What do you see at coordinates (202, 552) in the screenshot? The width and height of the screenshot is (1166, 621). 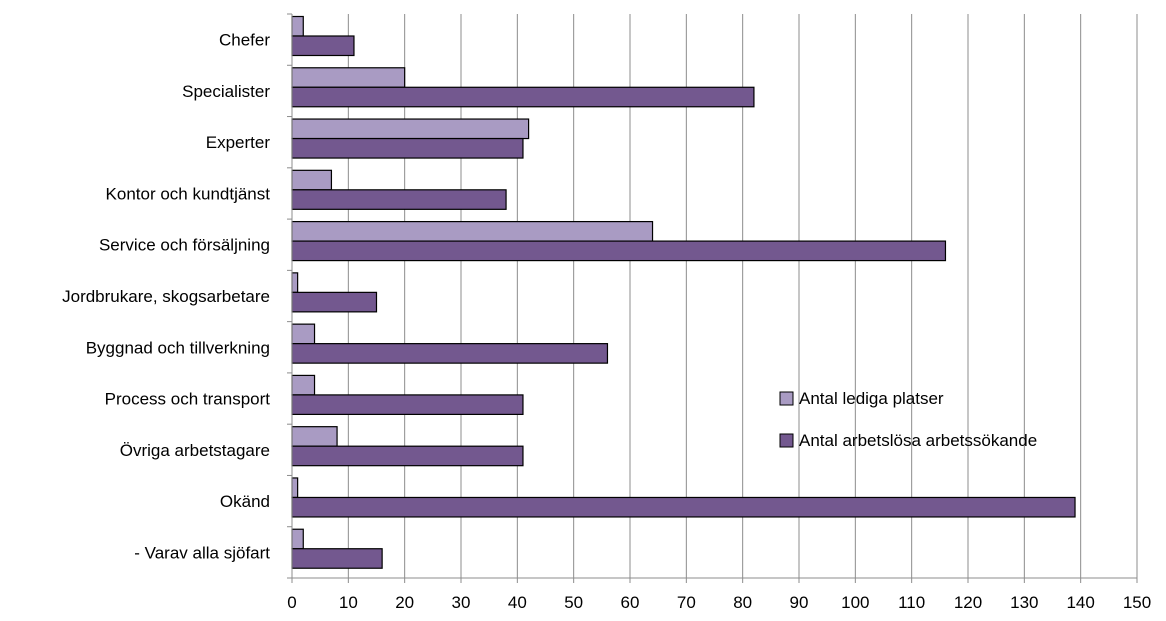 I see `category-label: - Varav alla sjöfart` at bounding box center [202, 552].